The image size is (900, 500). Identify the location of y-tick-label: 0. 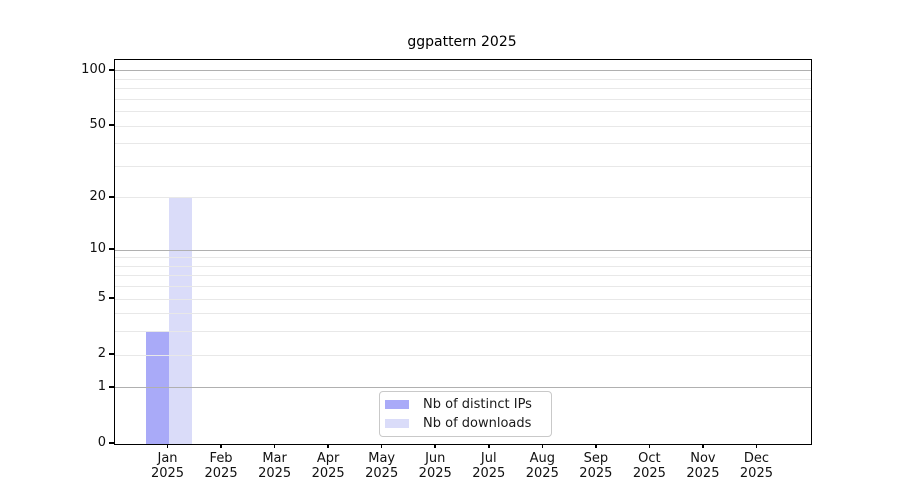
(101, 442).